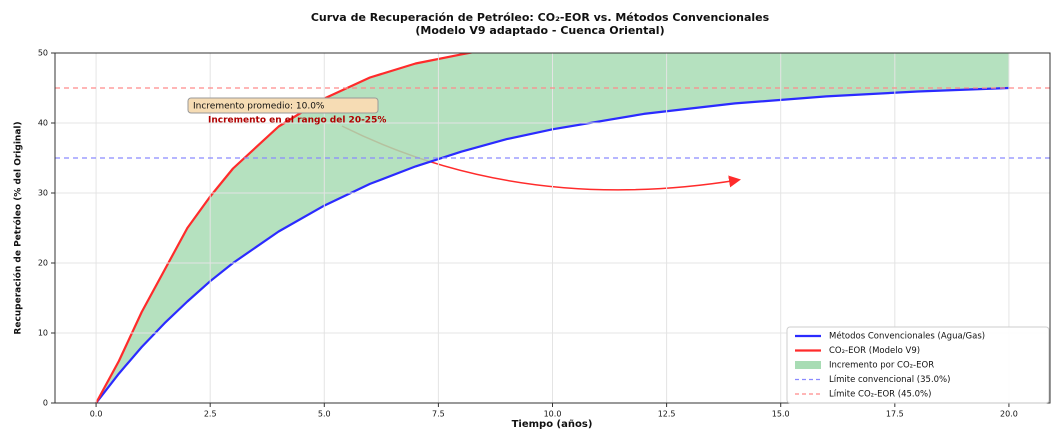 This screenshot has height=436, width=1057. What do you see at coordinates (808, 365) in the screenshot?
I see `legend-swatch` at bounding box center [808, 365].